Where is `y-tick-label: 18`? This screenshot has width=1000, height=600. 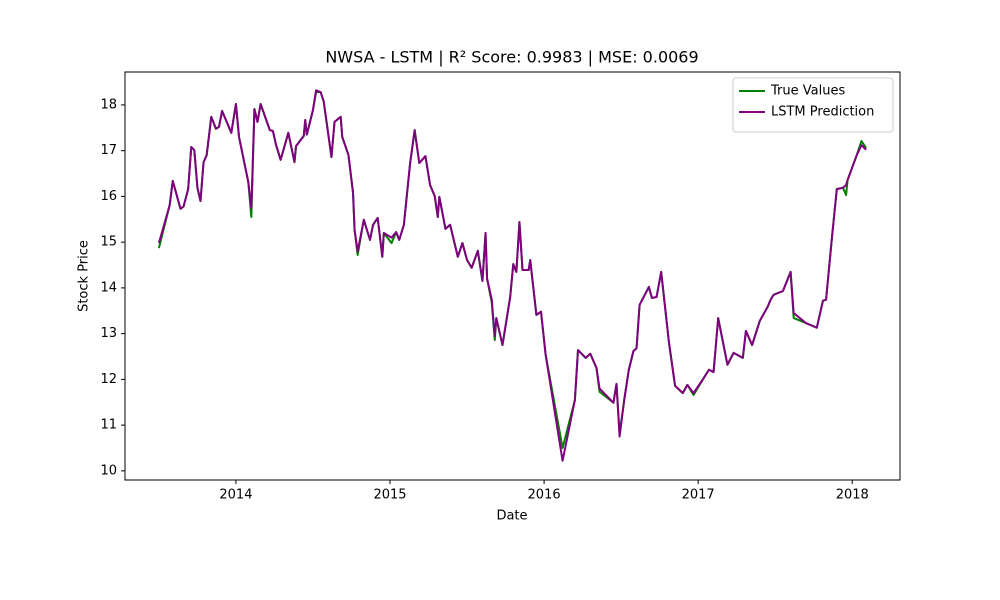 y-tick-label: 18 is located at coordinates (108, 104).